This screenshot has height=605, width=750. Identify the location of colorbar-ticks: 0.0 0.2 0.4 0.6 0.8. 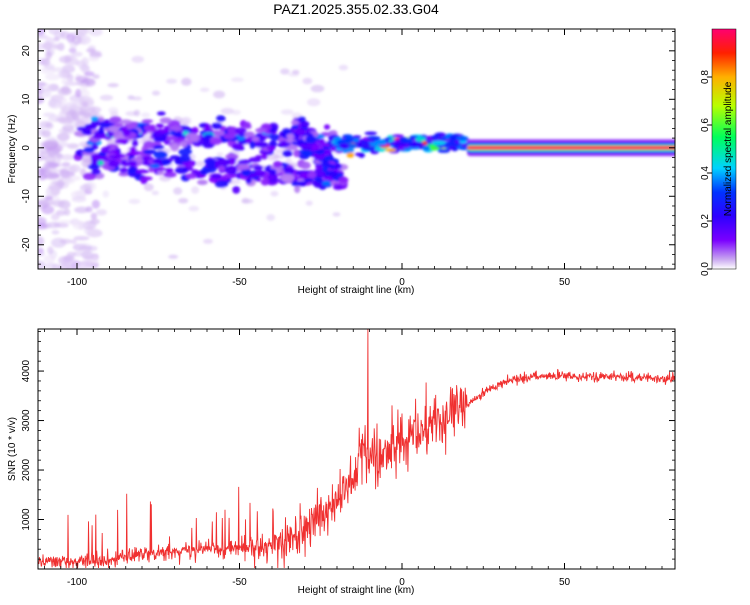
(706, 173).